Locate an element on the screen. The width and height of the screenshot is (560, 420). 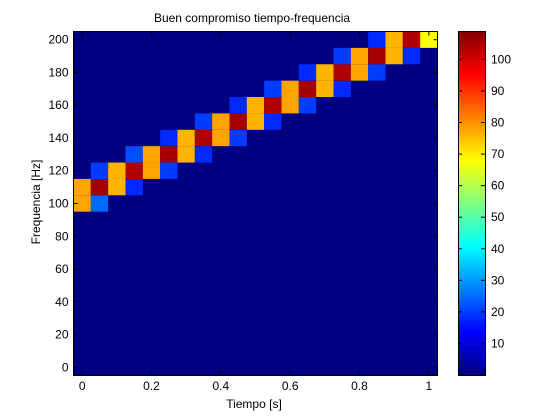
x-tick-label: 0.2 is located at coordinates (151, 386).